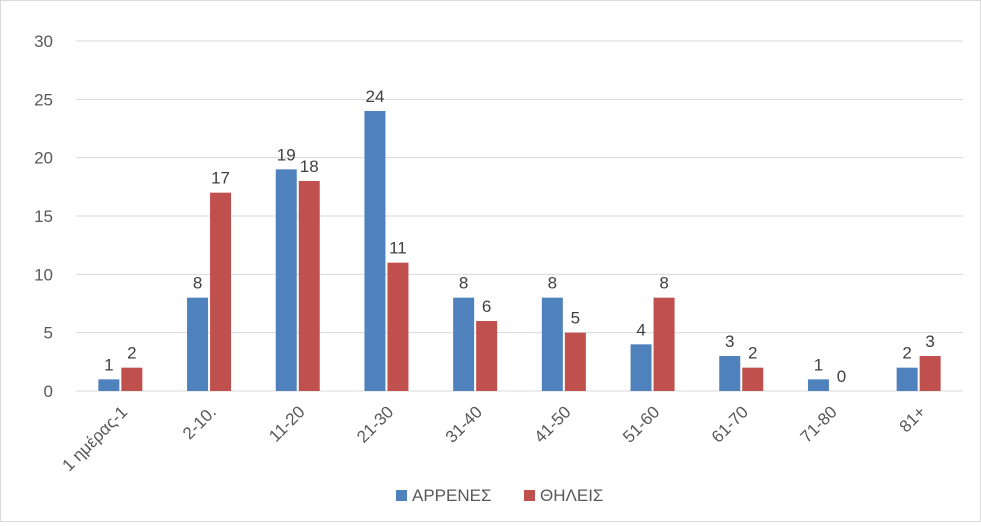 Image resolution: width=981 pixels, height=526 pixels. Describe the element at coordinates (575, 318) in the screenshot. I see `data-label: 5` at that location.